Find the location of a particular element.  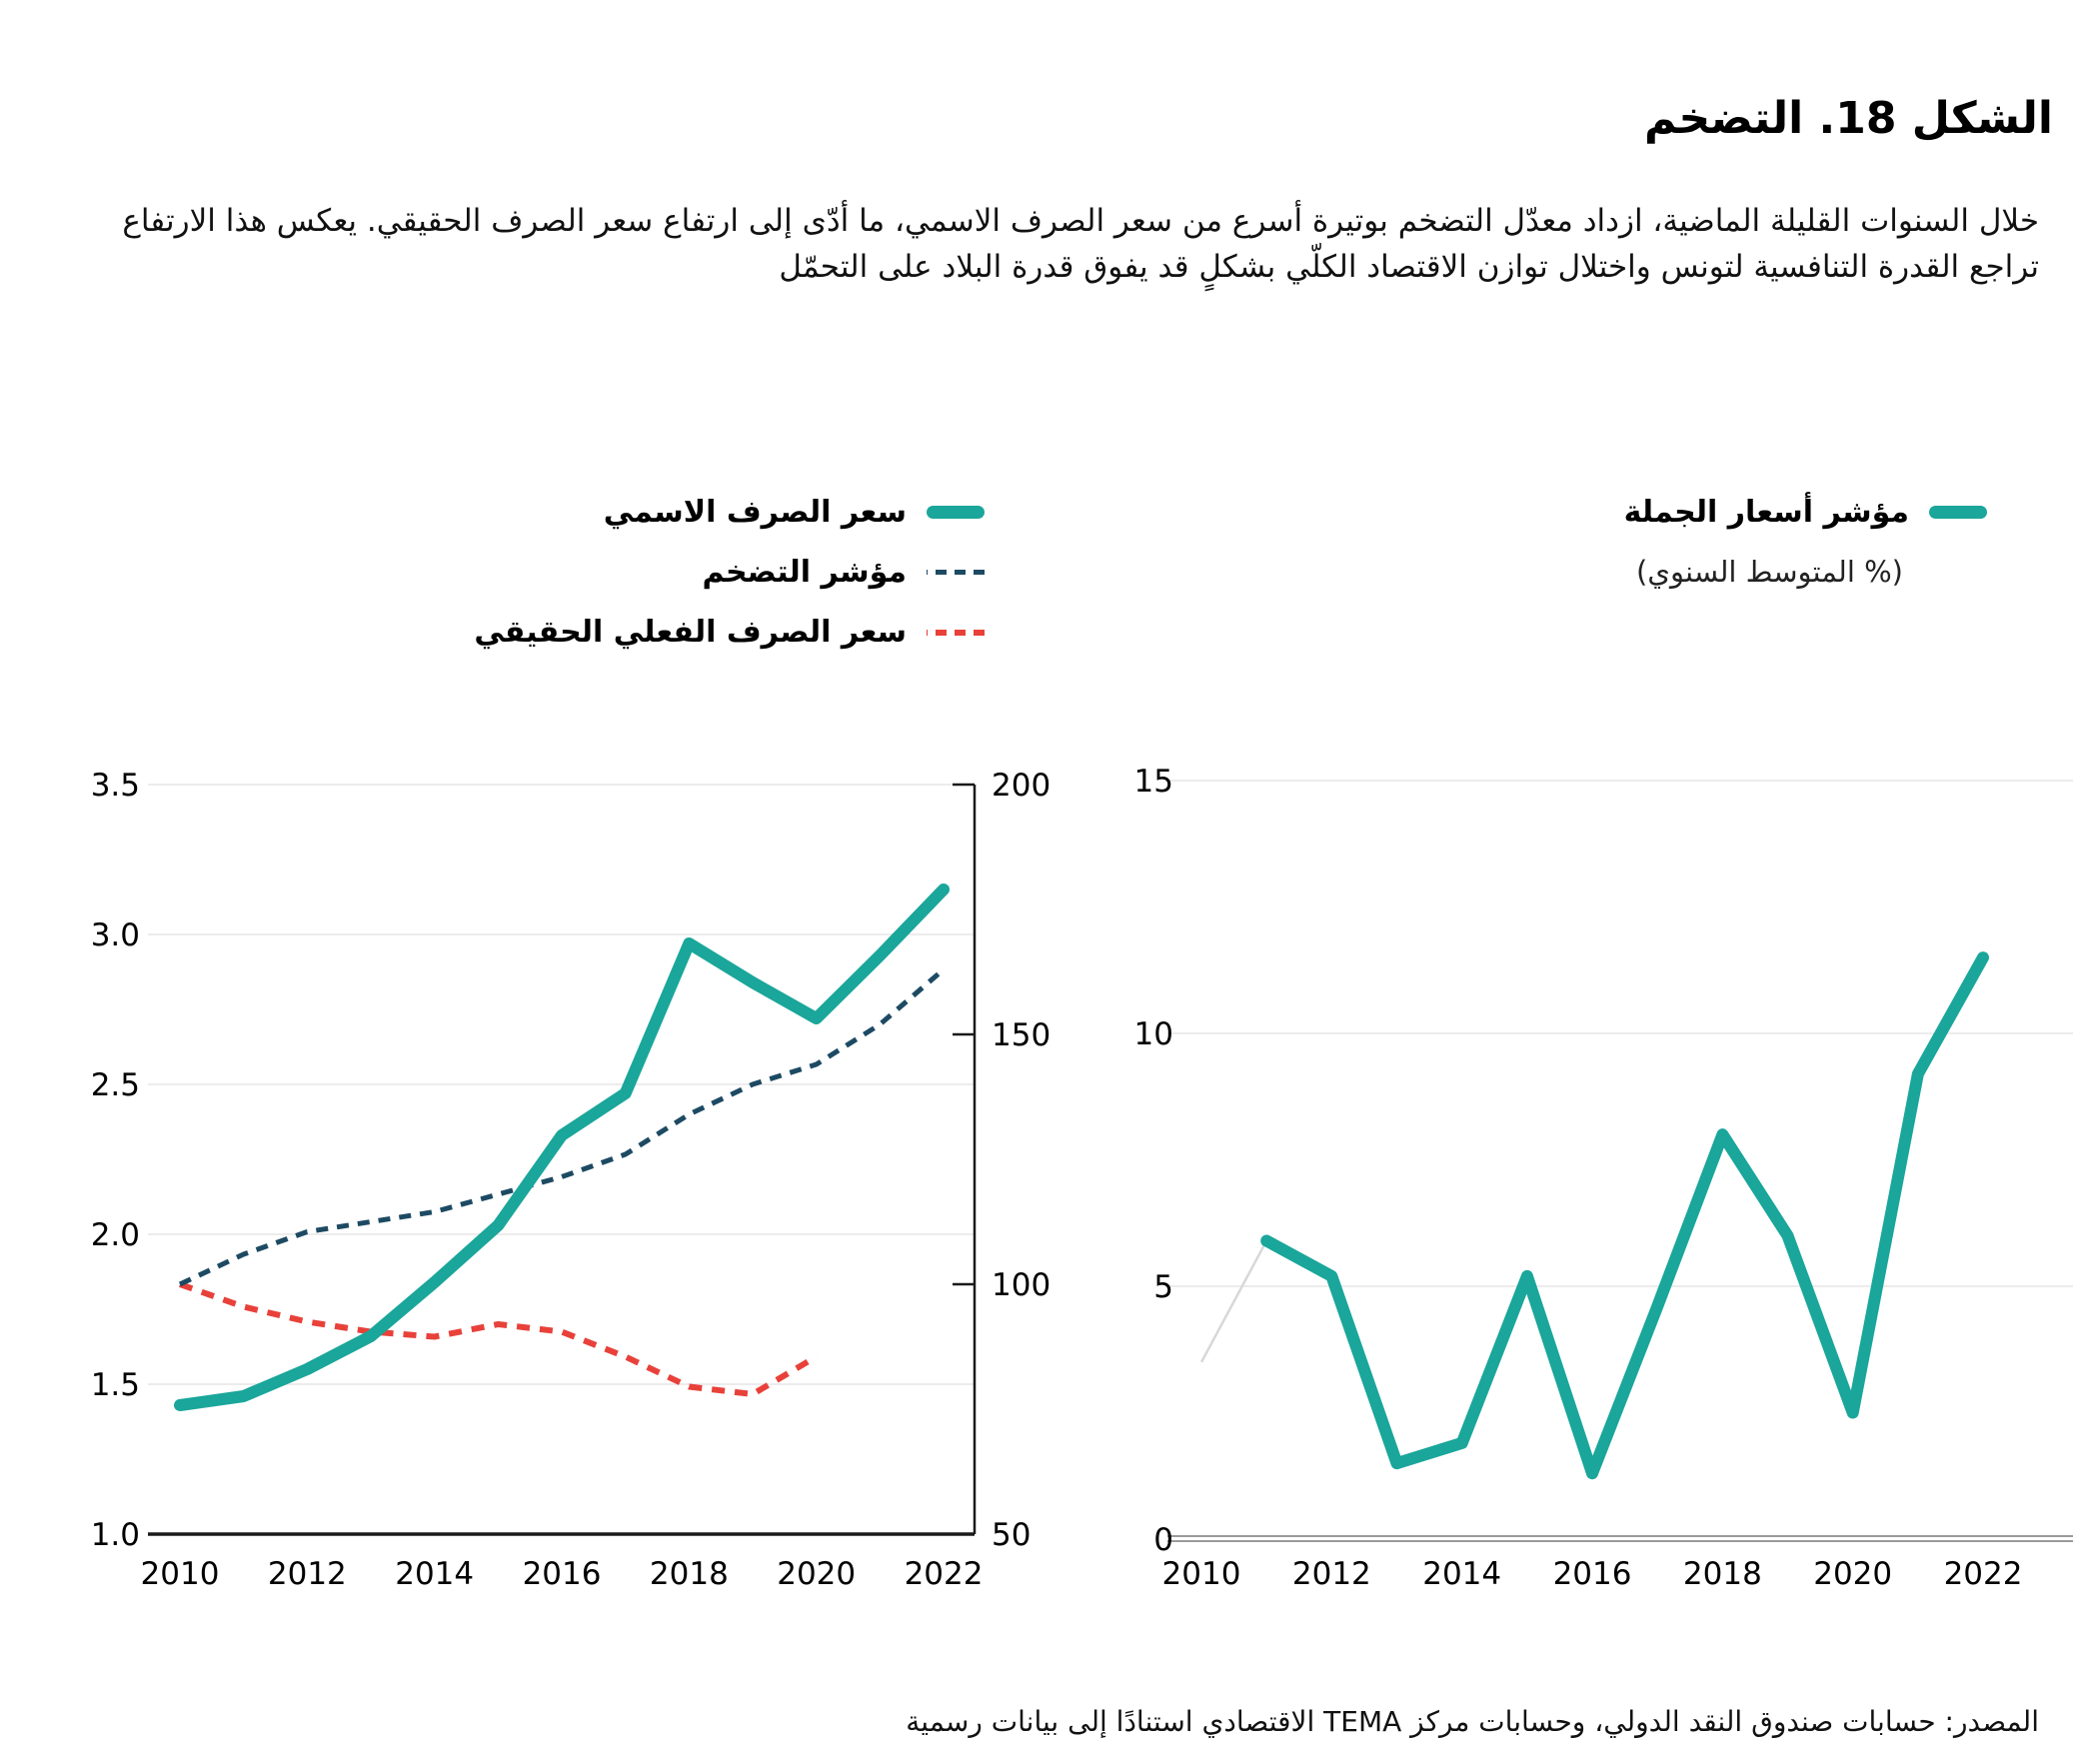

legend-label-inflation-index: مؤشر التضخم is located at coordinates (805, 573).